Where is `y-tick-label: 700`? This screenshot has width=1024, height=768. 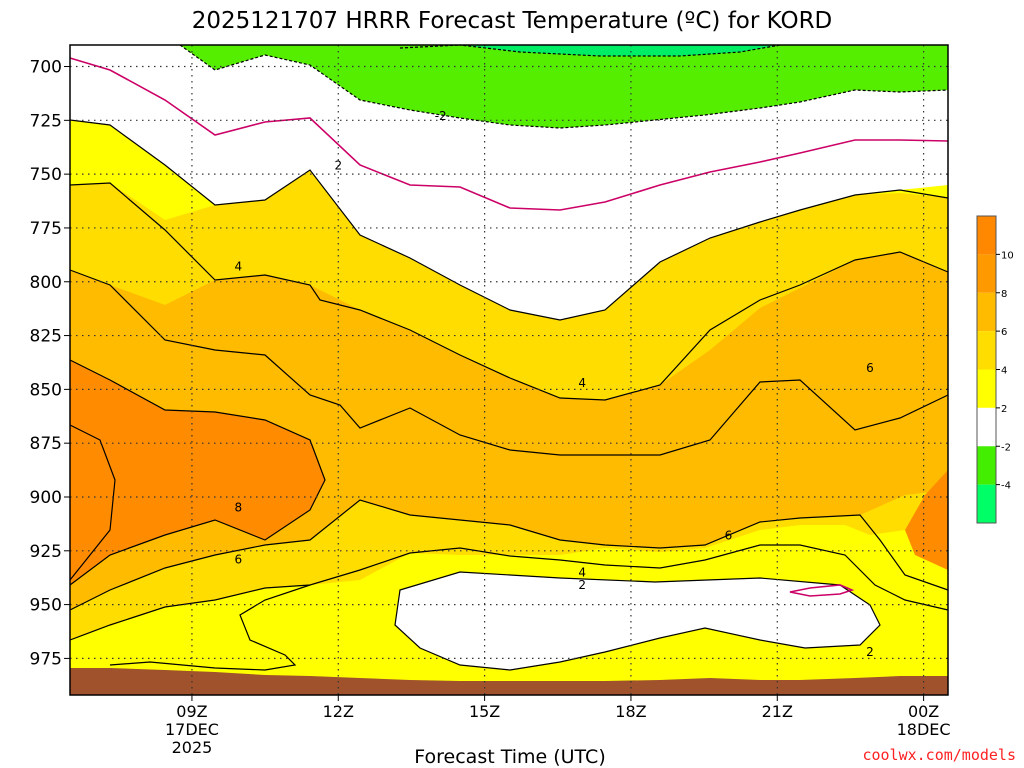
y-tick-label: 700 is located at coordinates (46, 68).